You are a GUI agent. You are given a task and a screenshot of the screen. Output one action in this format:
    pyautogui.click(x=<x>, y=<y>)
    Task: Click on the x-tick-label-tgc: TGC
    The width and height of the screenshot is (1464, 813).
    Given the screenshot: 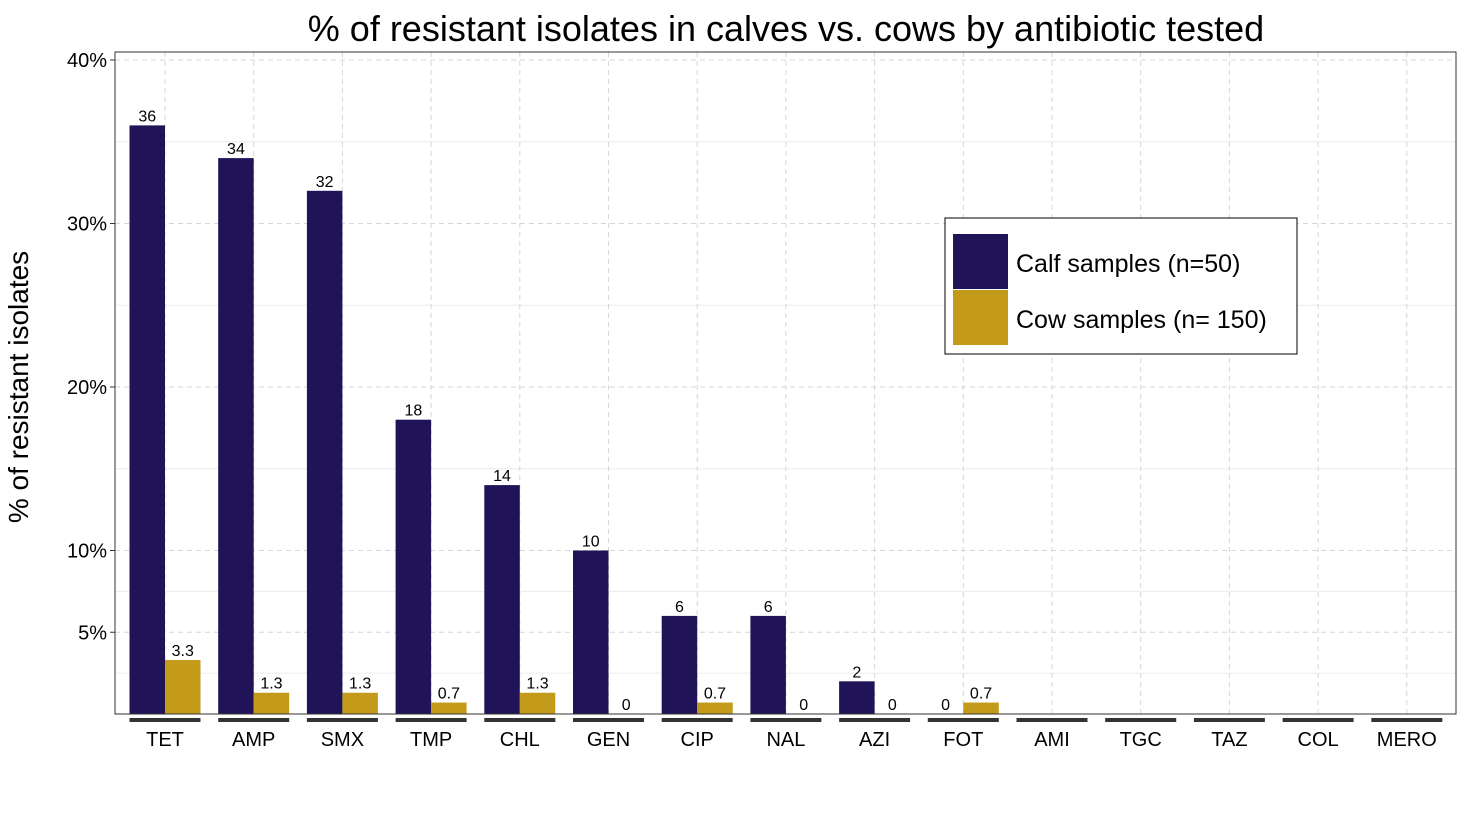 What is the action you would take?
    pyautogui.click(x=1141, y=740)
    